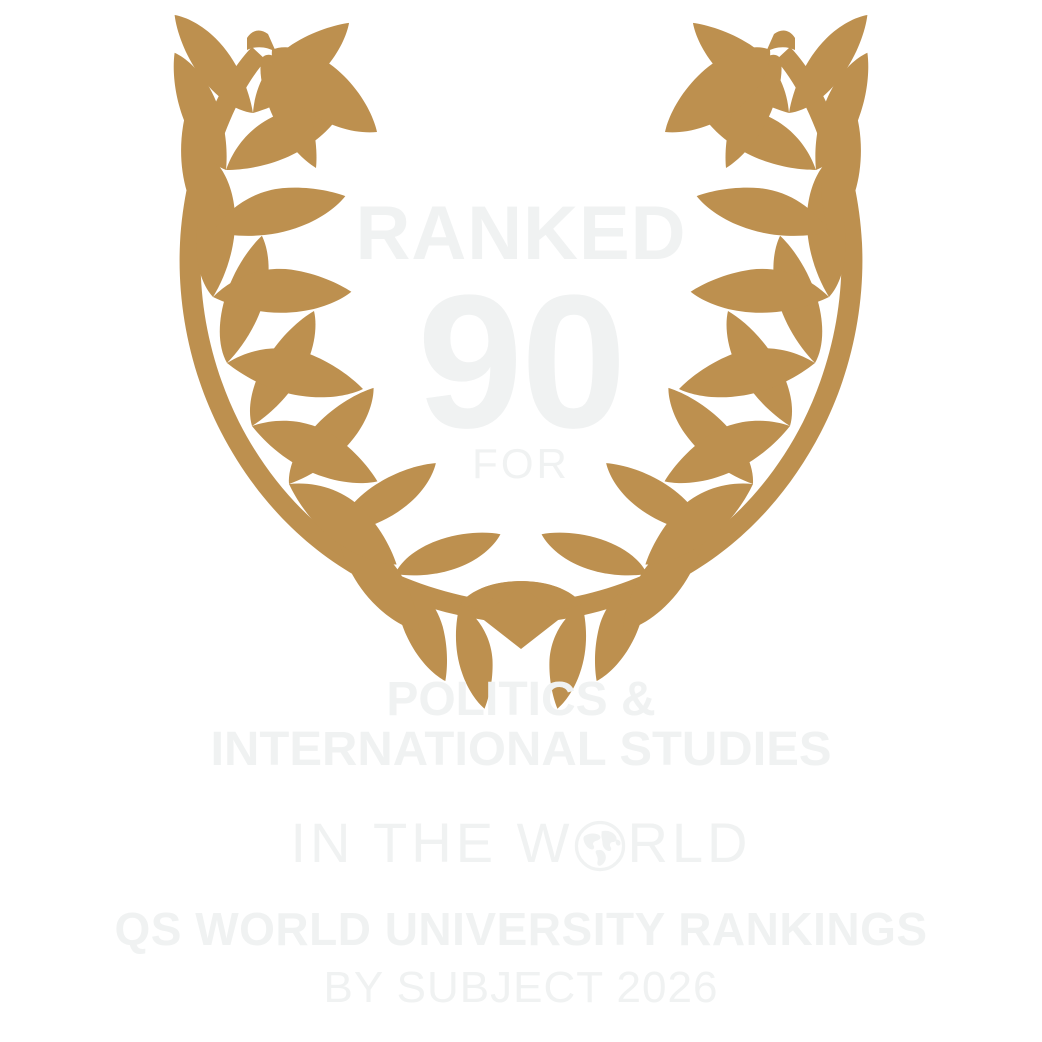 The width and height of the screenshot is (1042, 1042). I want to click on scope-suffix: RLD, so click(689, 842).